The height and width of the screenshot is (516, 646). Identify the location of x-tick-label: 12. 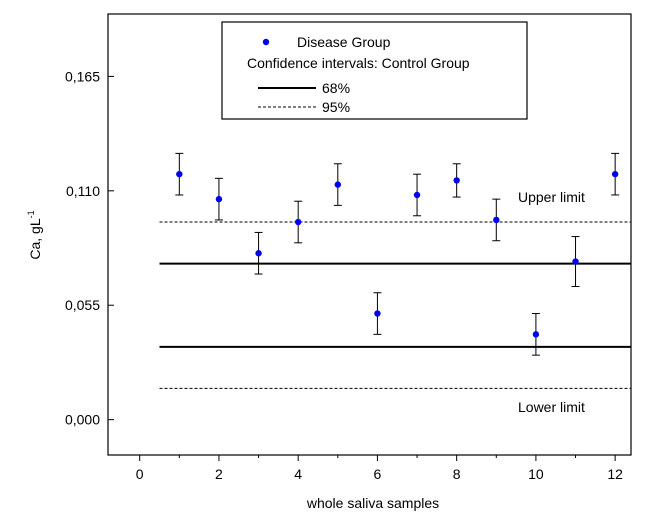
(615, 474).